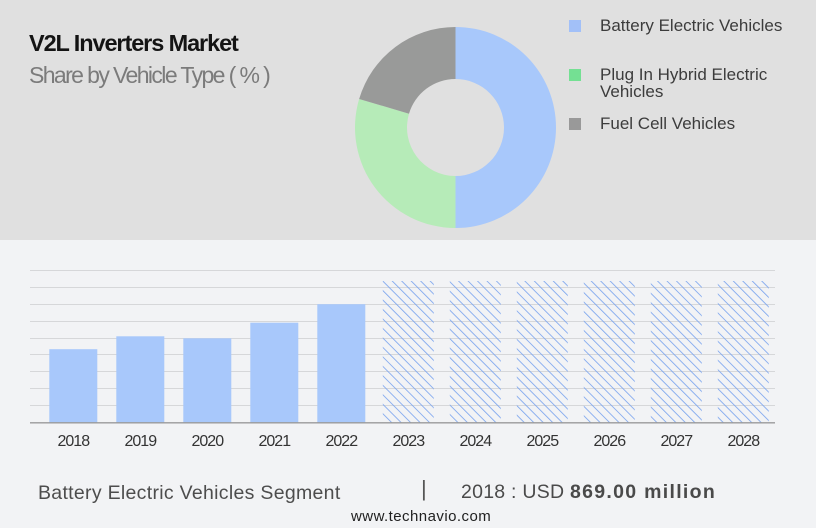  Describe the element at coordinates (677, 441) in the screenshot. I see `svg-text: 2027` at that location.